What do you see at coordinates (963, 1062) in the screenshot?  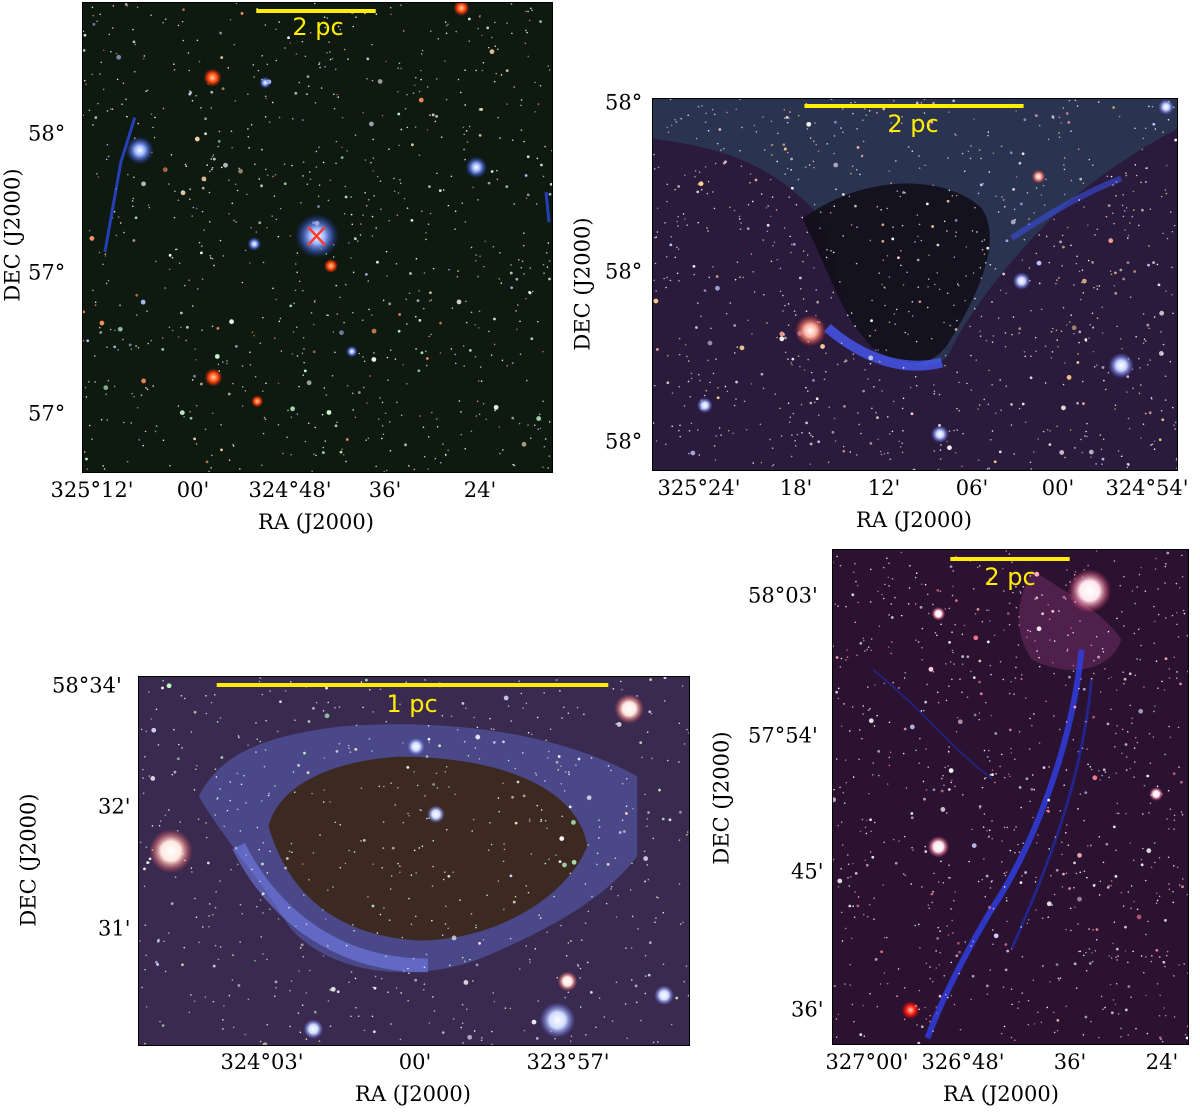 I see `x-tick: 326°48'` at bounding box center [963, 1062].